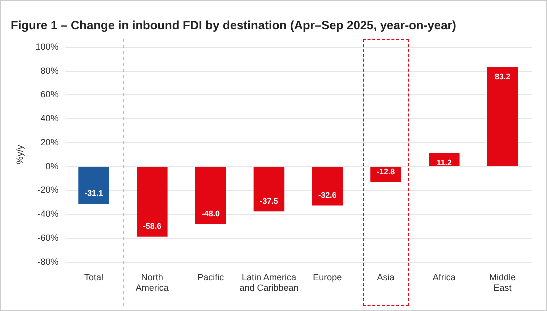 Image resolution: width=547 pixels, height=311 pixels. What do you see at coordinates (328, 195) in the screenshot?
I see `data-label: -32.6` at bounding box center [328, 195].